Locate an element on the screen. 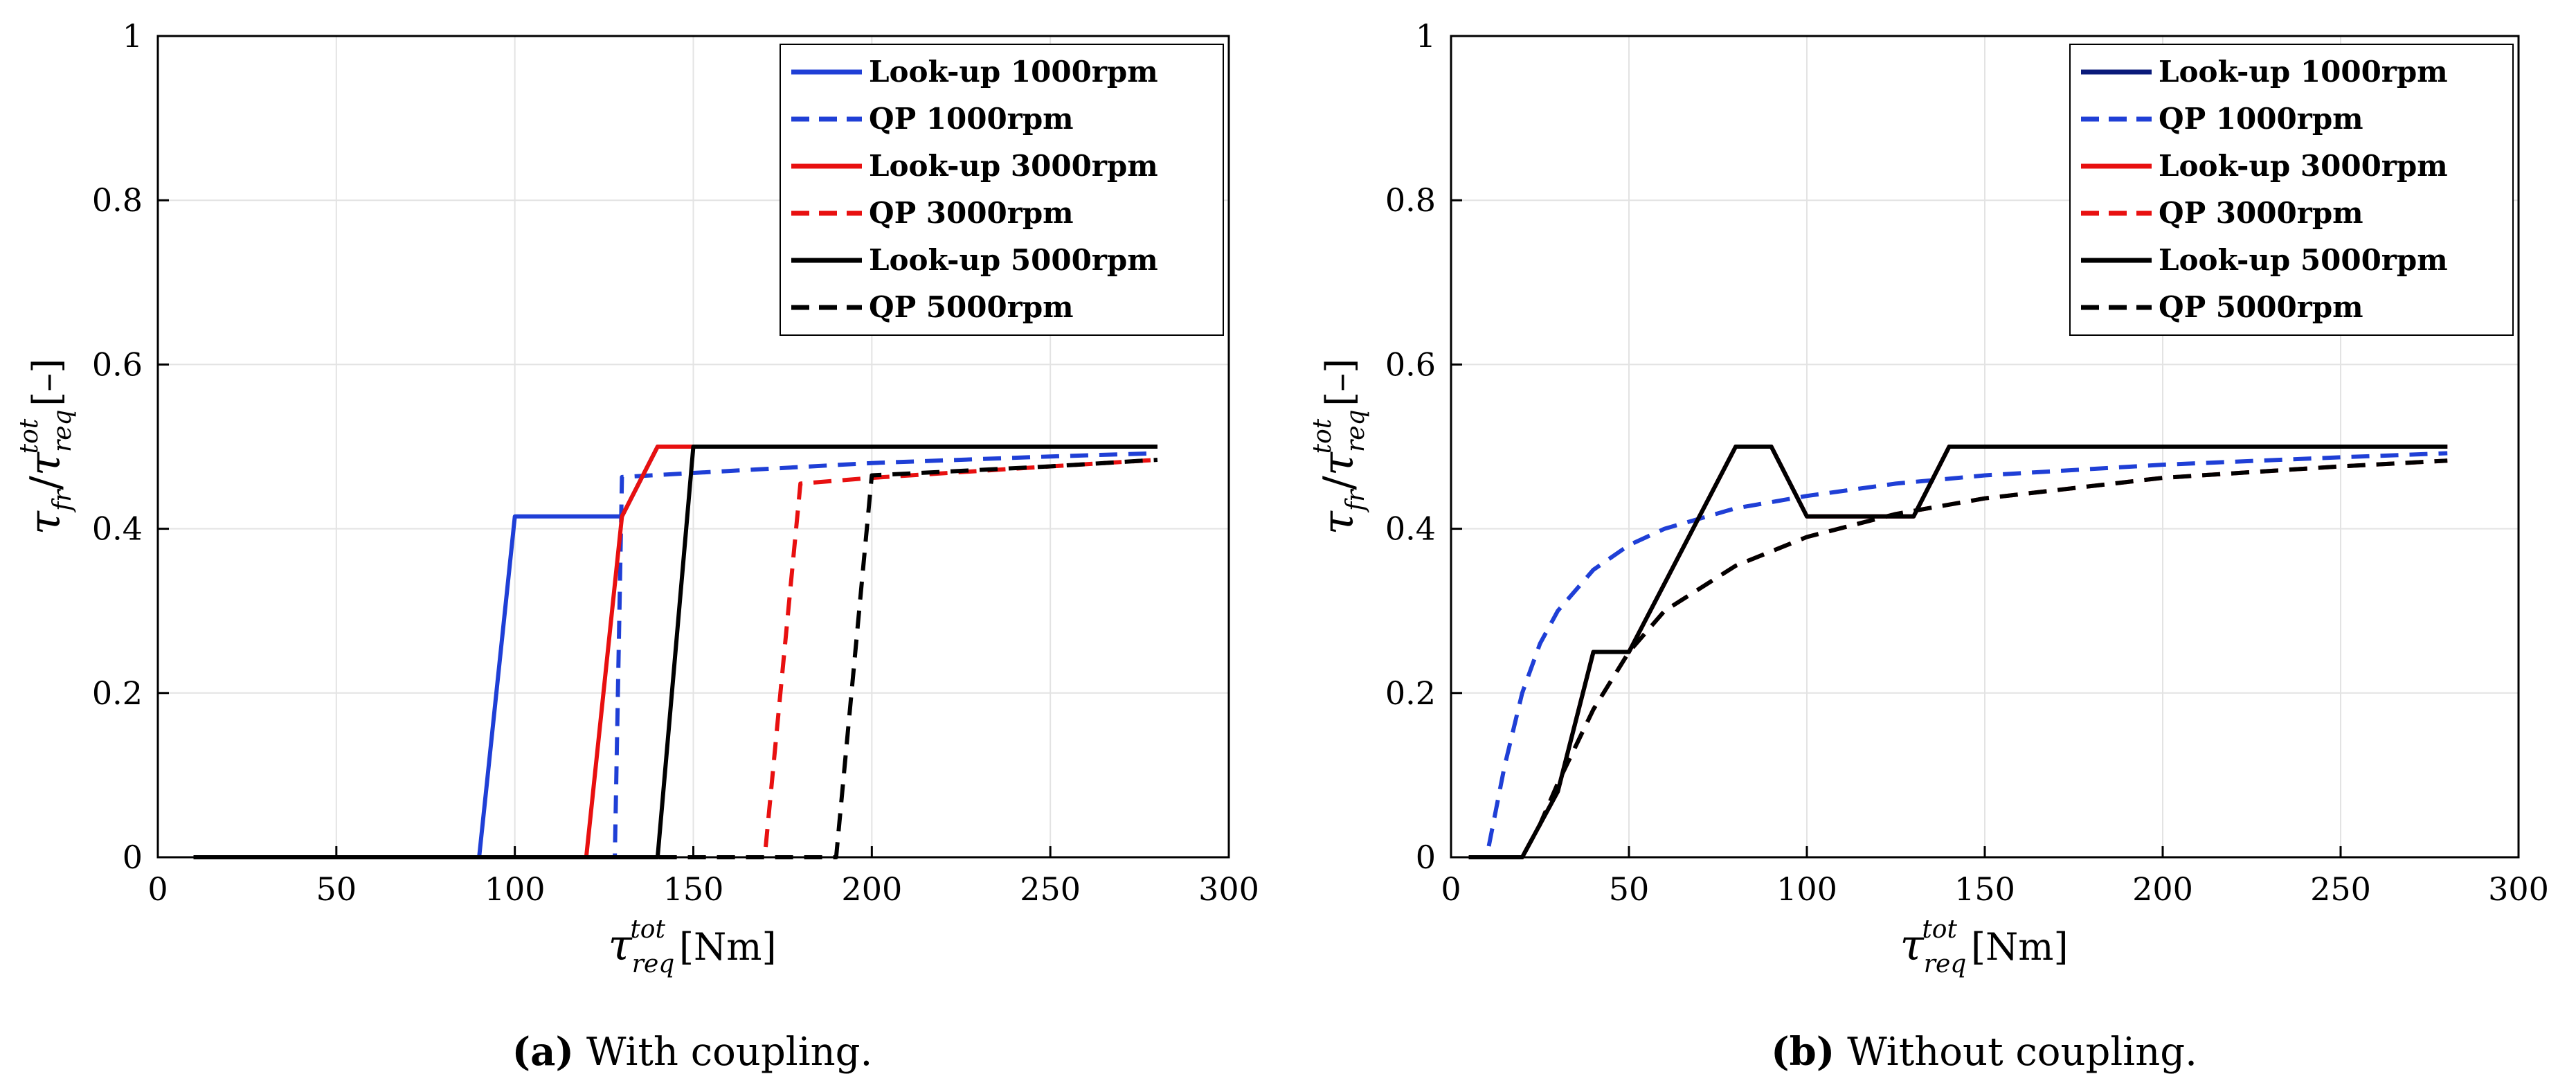  caption-text: Without coupling. is located at coordinates (2022, 1052).